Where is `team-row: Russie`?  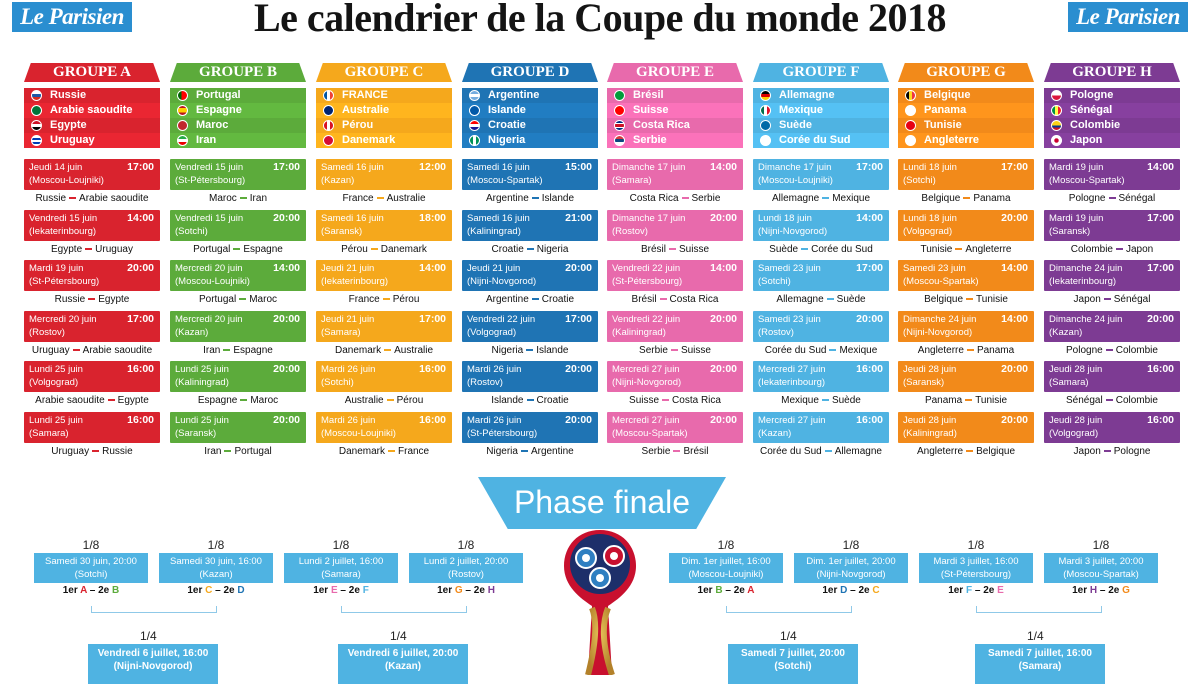 team-row: Russie is located at coordinates (92, 95).